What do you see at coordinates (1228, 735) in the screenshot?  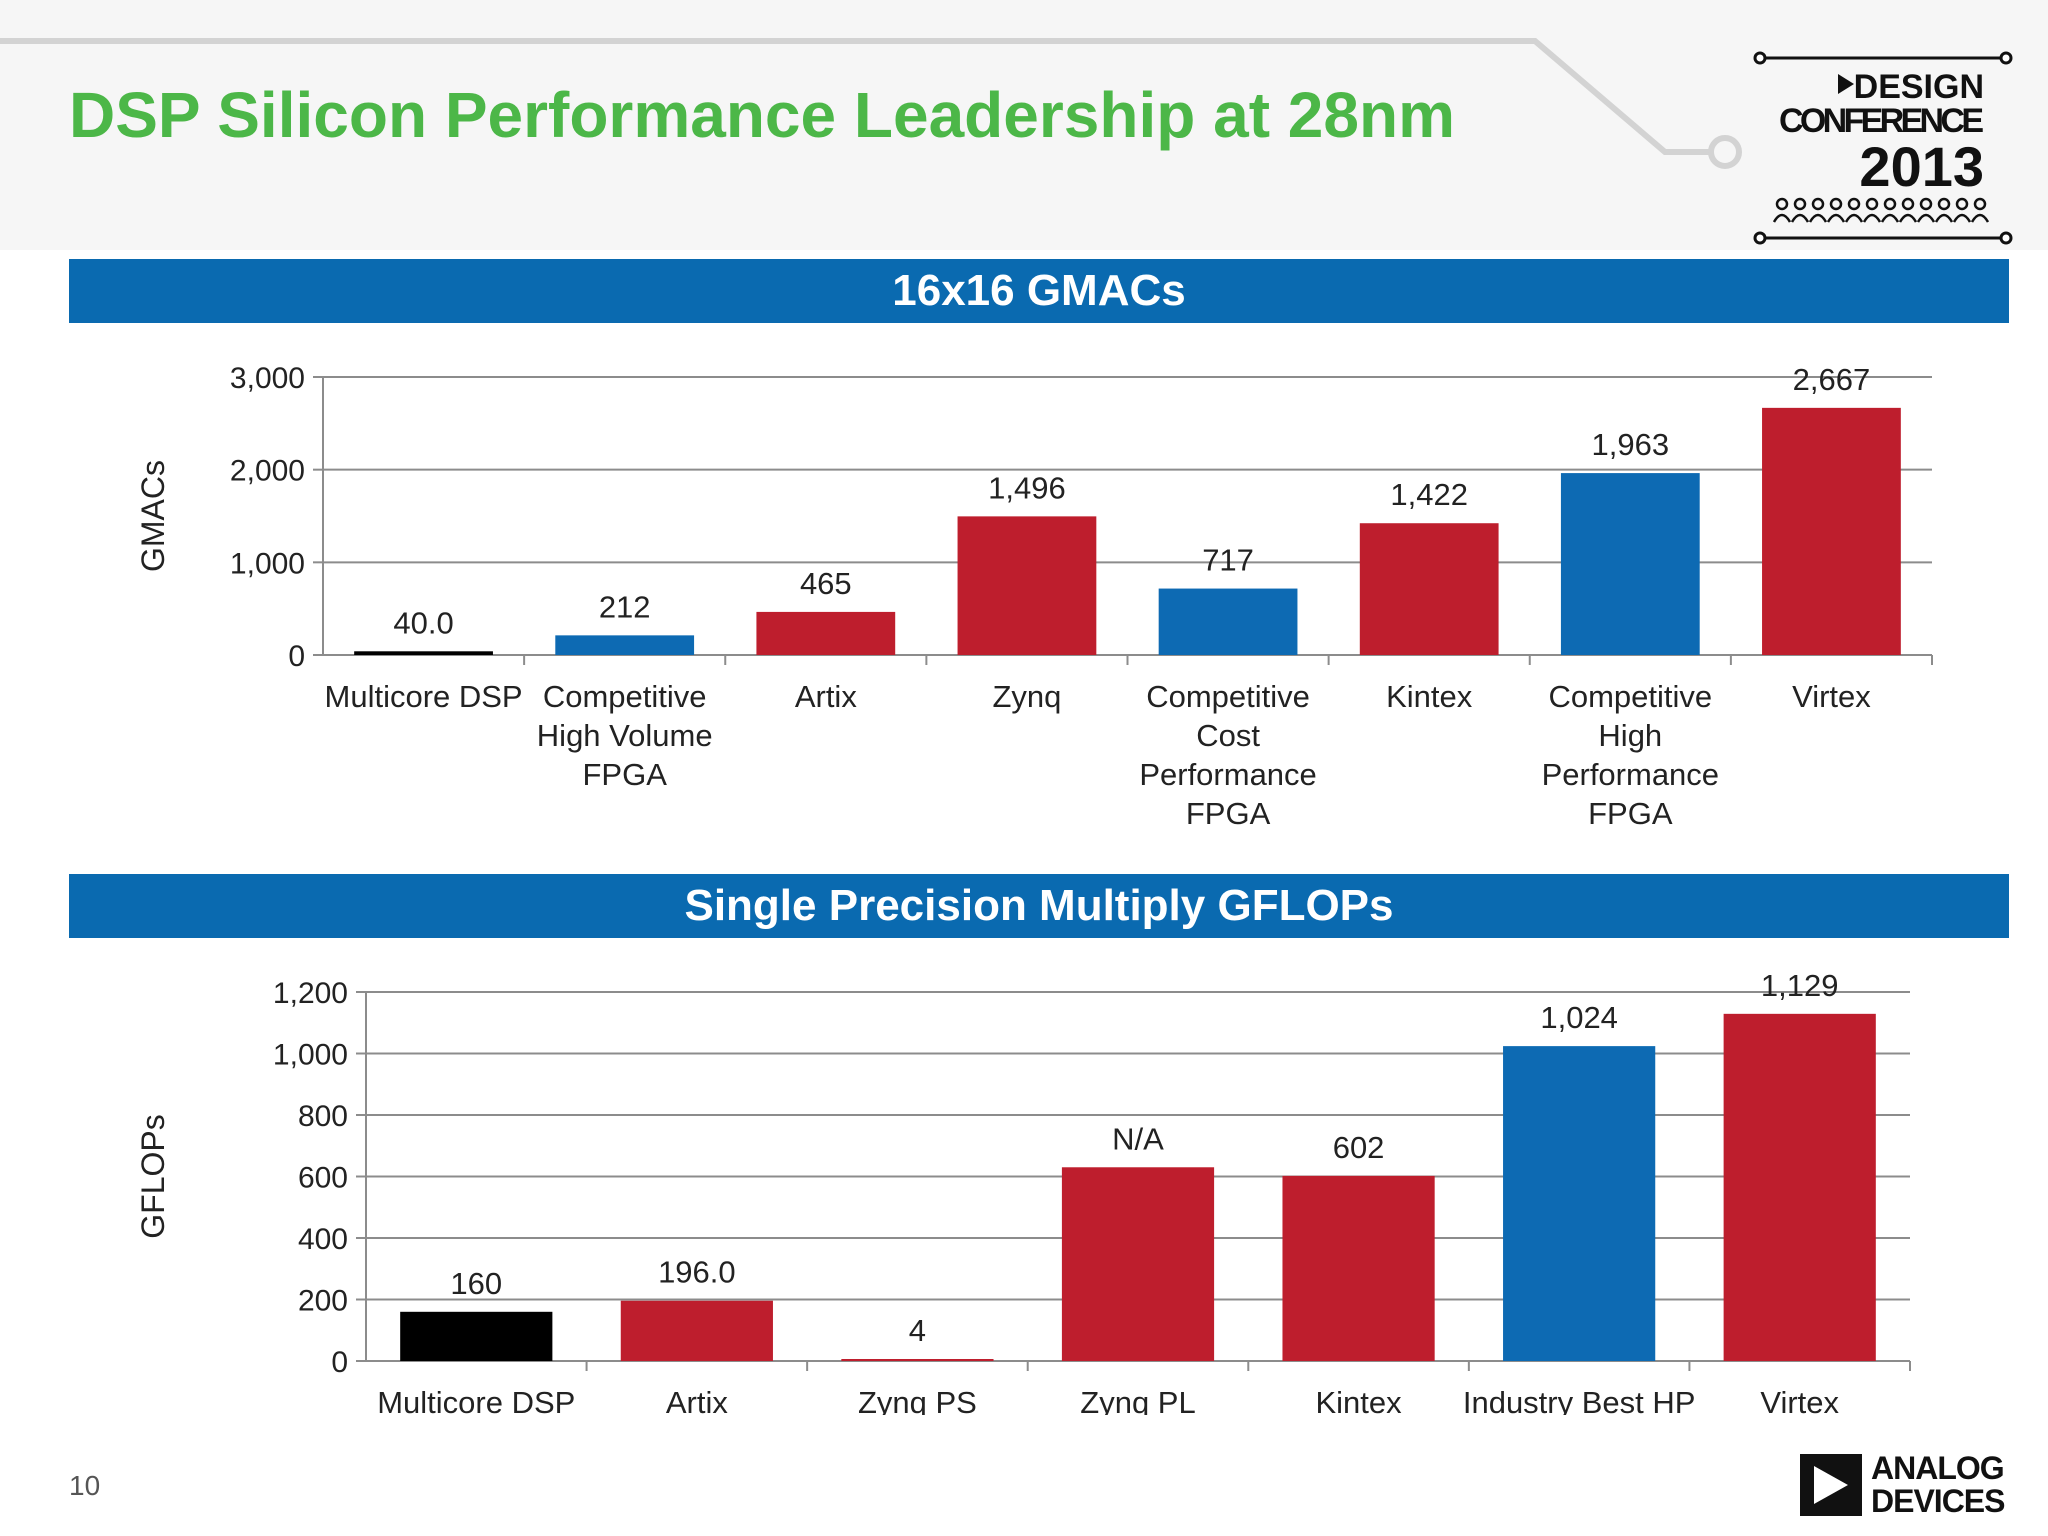 I see `category-label: Cost` at bounding box center [1228, 735].